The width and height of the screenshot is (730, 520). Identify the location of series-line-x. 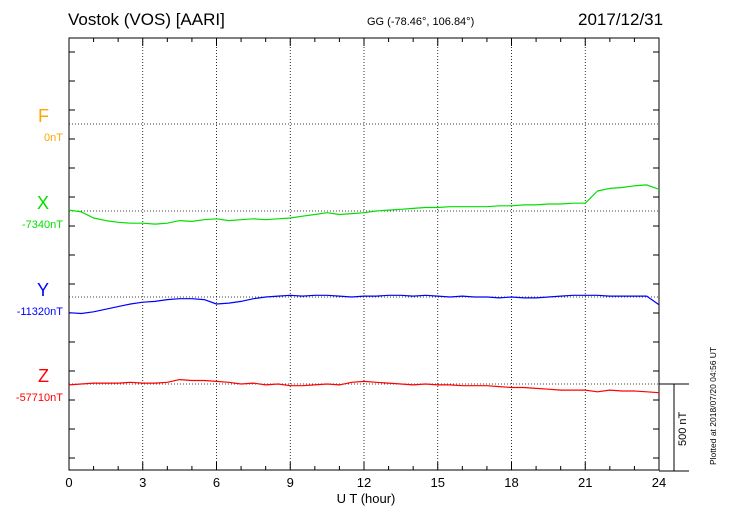
(364, 204).